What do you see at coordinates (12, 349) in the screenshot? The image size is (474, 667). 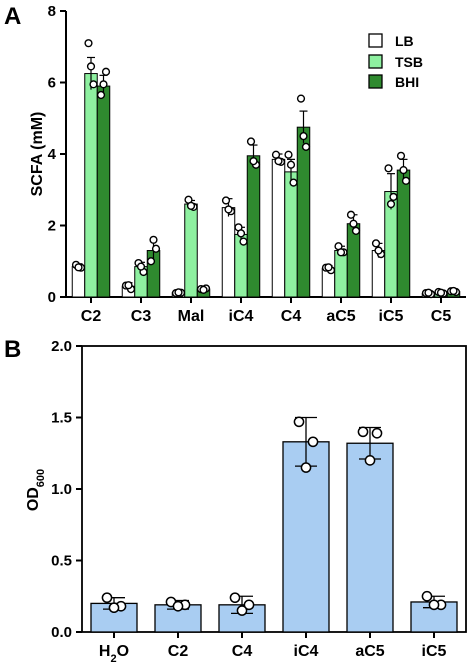 I see `panel-letter-b: B` at bounding box center [12, 349].